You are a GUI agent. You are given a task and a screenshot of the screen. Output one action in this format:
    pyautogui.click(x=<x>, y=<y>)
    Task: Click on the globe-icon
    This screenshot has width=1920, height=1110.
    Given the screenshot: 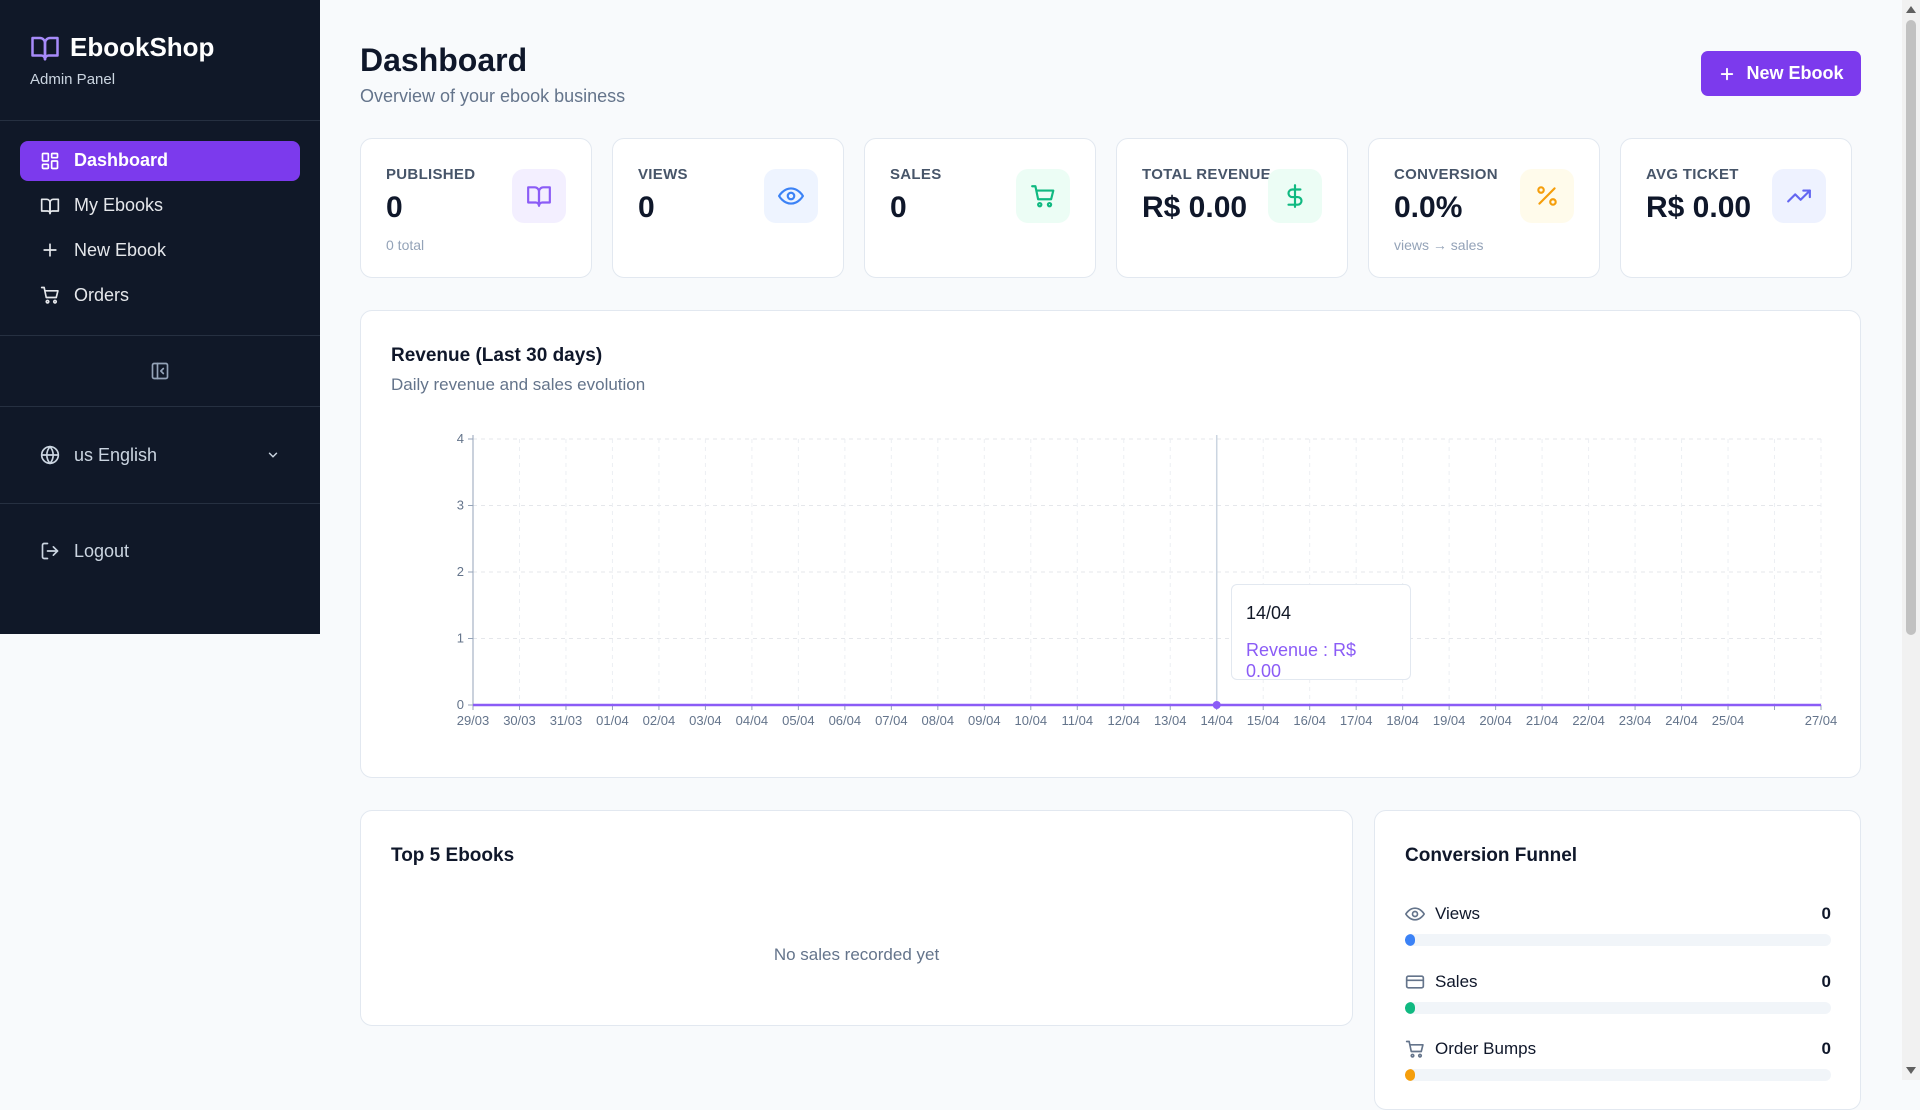 What is the action you would take?
    pyautogui.click(x=50, y=455)
    